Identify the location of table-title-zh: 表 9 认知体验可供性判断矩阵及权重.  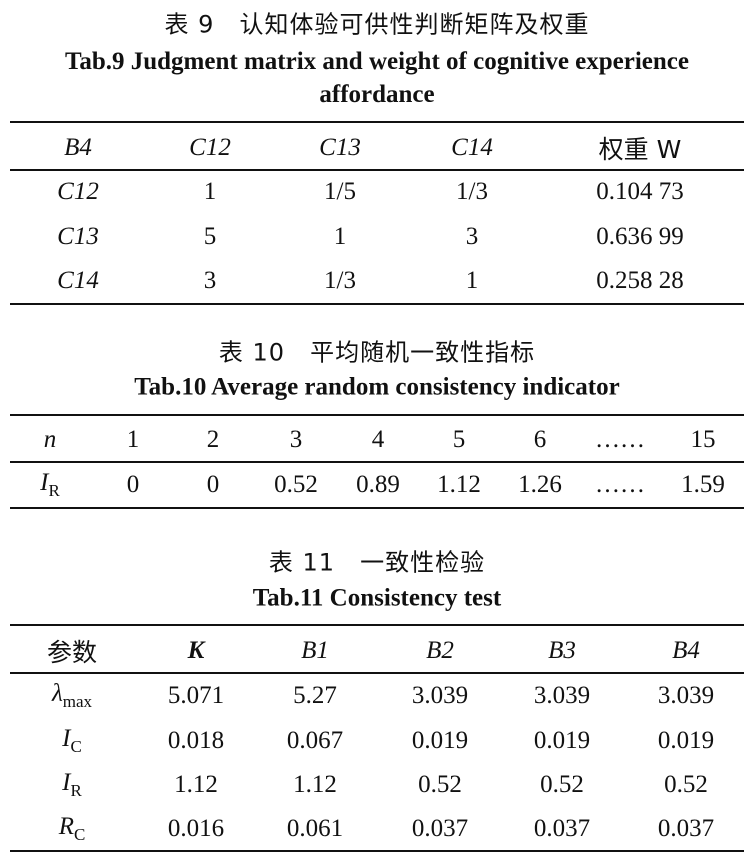
(377, 24).